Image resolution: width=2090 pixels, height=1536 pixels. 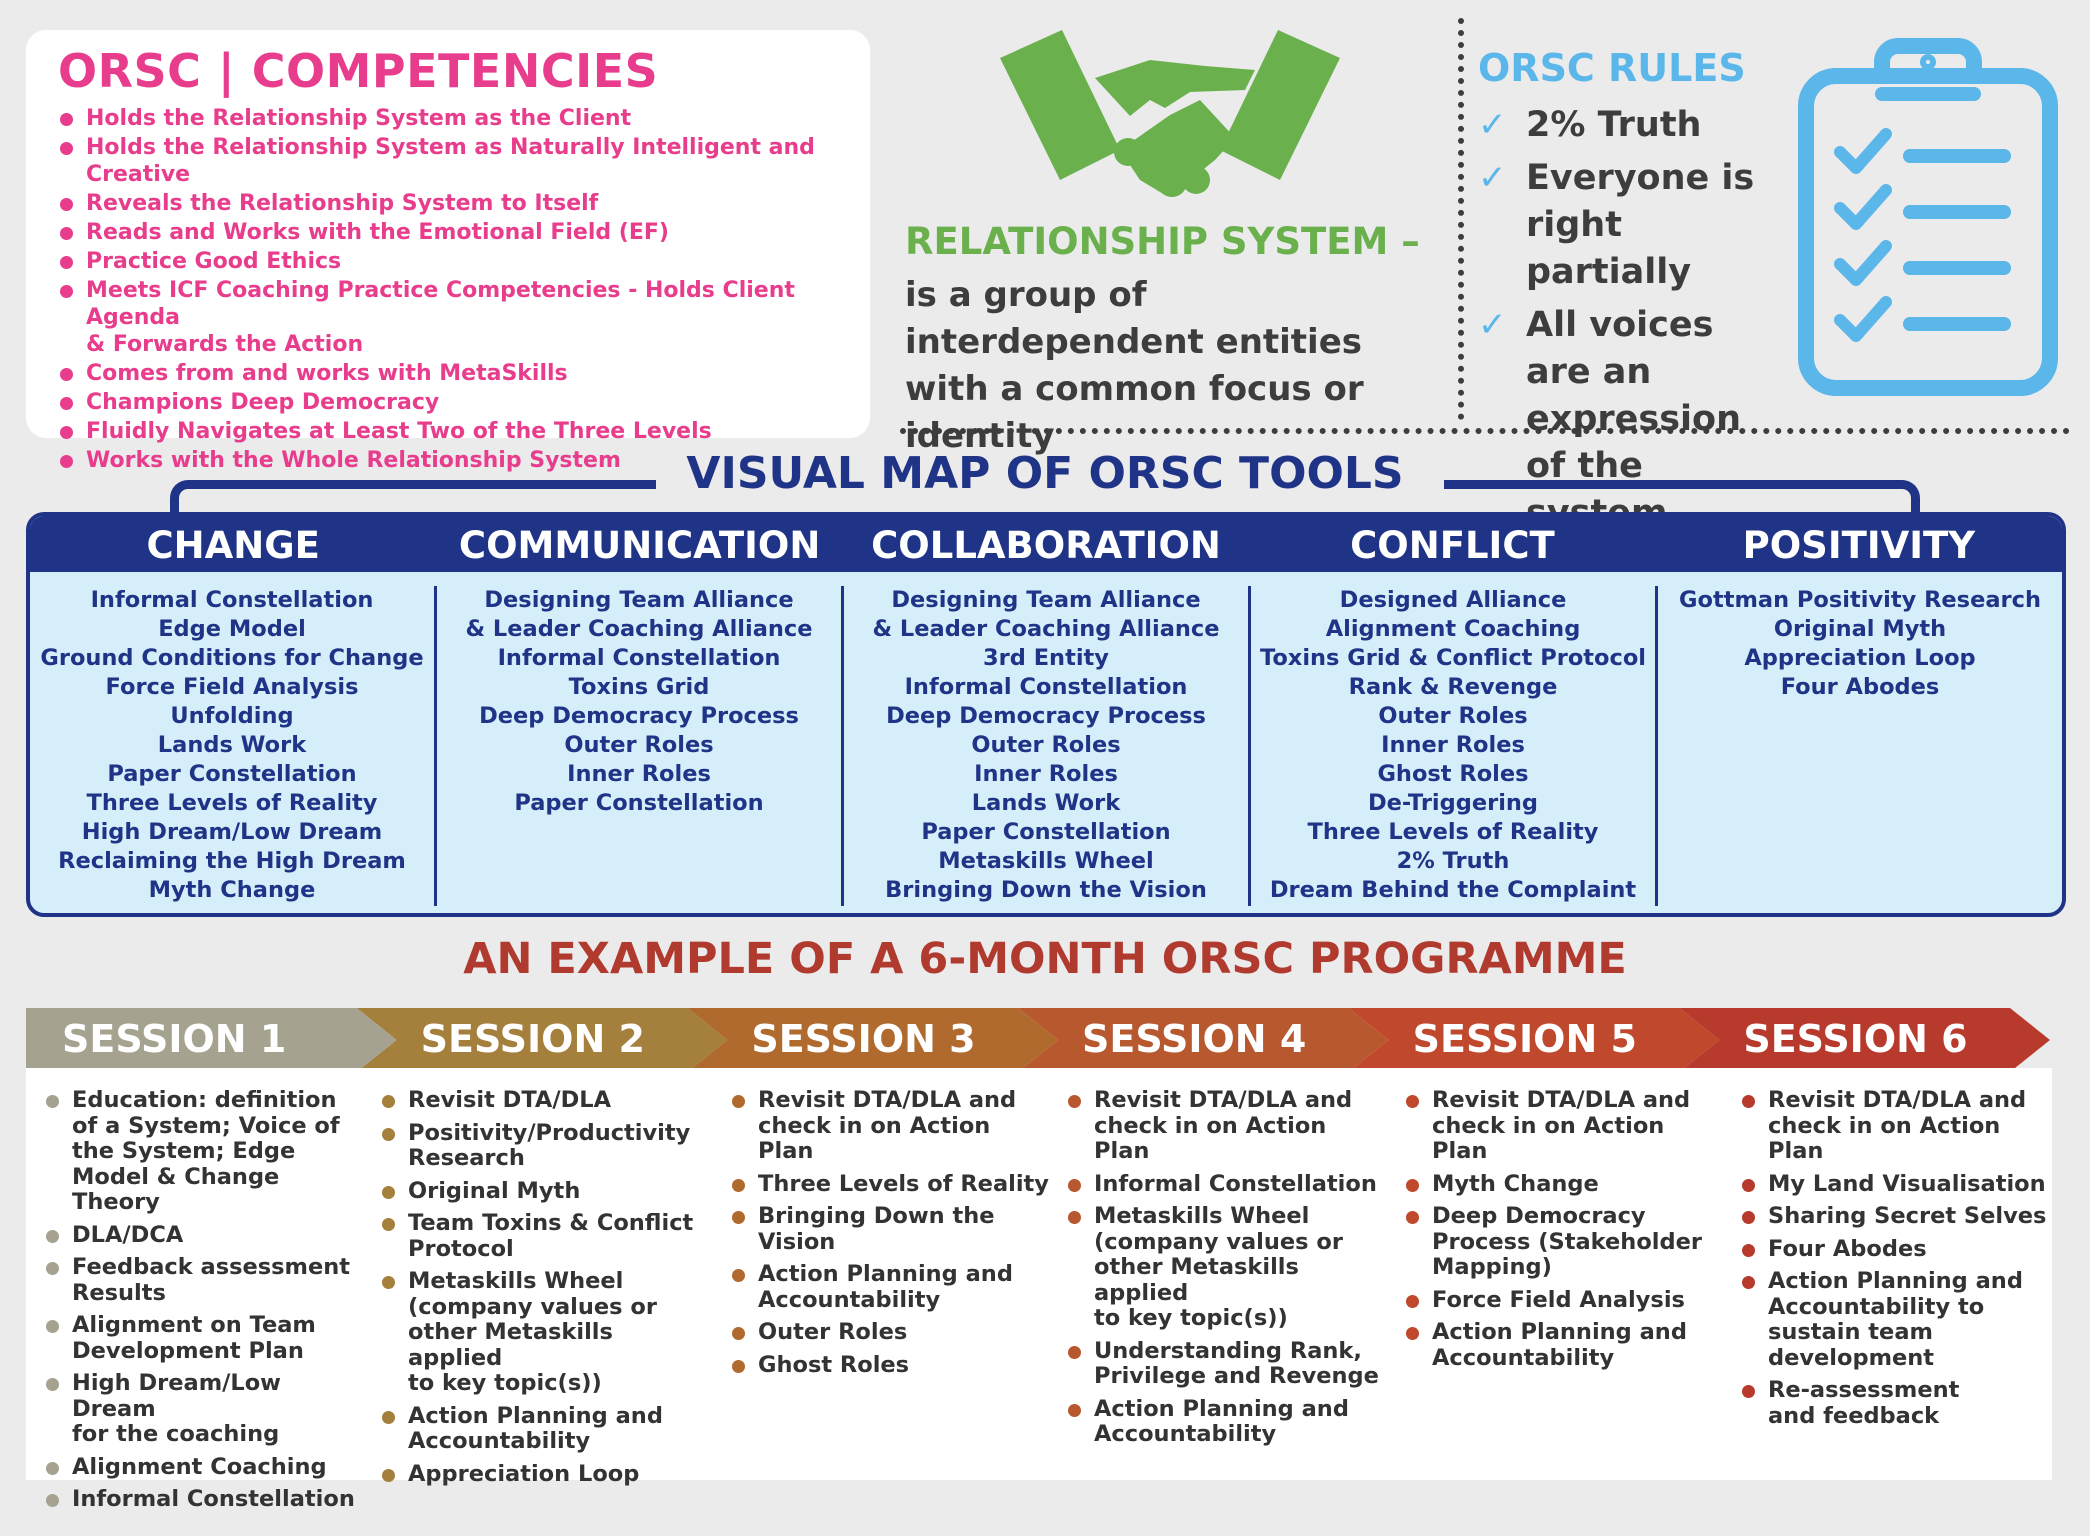 What do you see at coordinates (1900, 1249) in the screenshot?
I see `session-item: Four Abodes` at bounding box center [1900, 1249].